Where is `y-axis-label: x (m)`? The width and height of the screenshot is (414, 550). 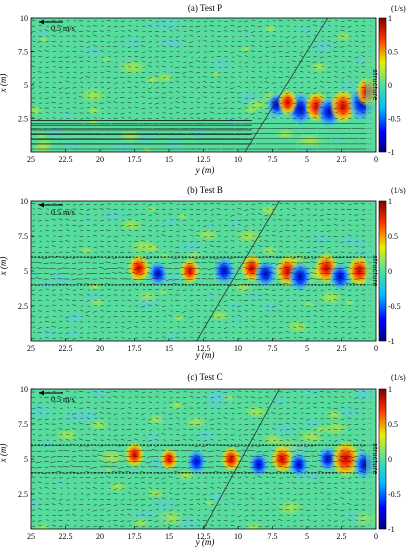
y-axis-label: x (m) is located at coordinates (4, 454).